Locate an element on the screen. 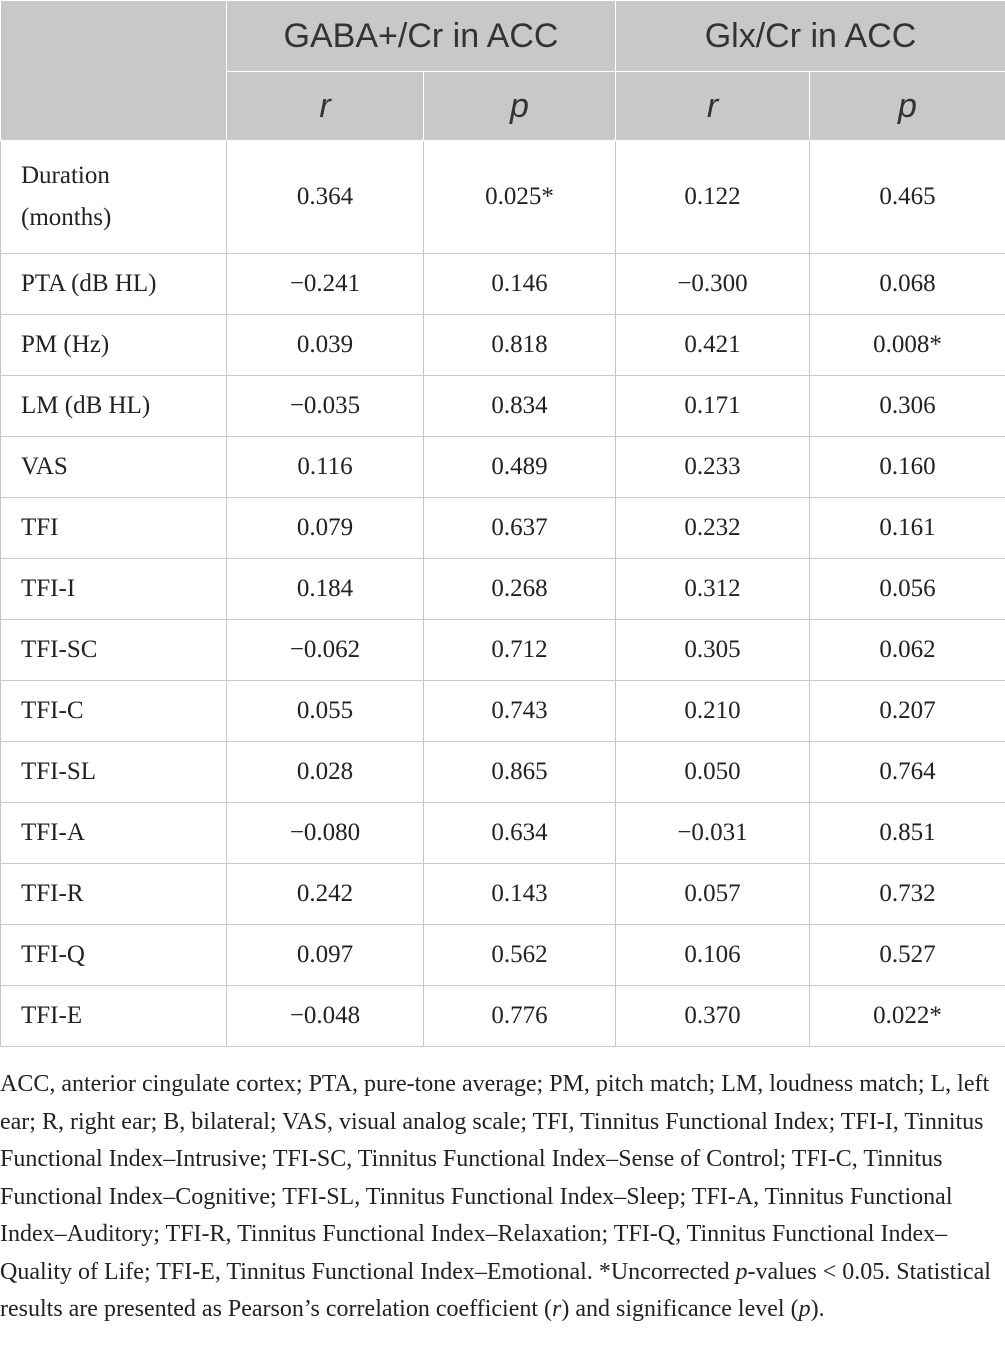  cell-gaba-p: 0.818 is located at coordinates (519, 345).